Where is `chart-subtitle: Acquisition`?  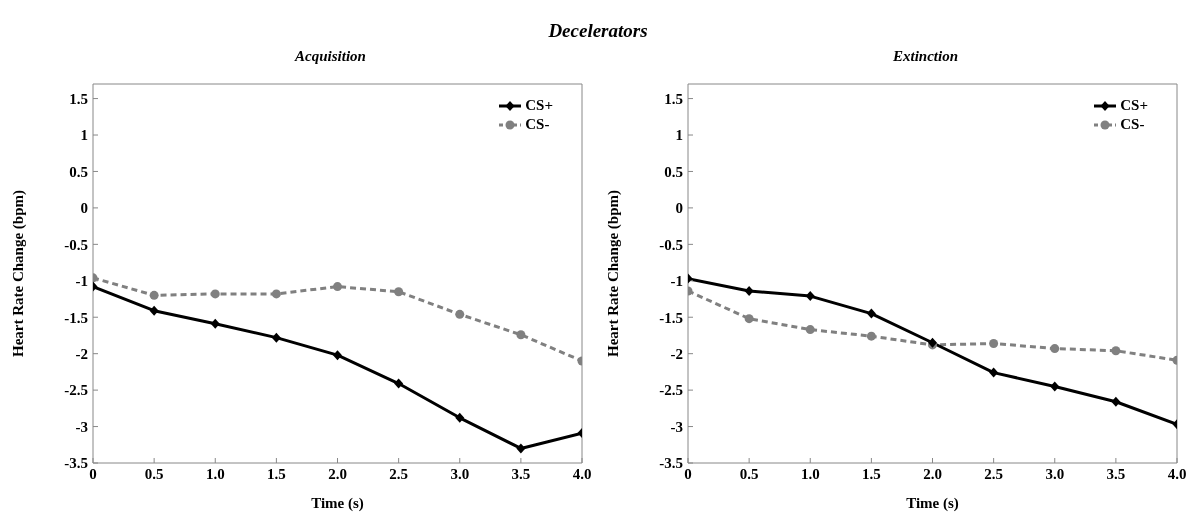
chart-subtitle: Acquisition is located at coordinates (330, 57).